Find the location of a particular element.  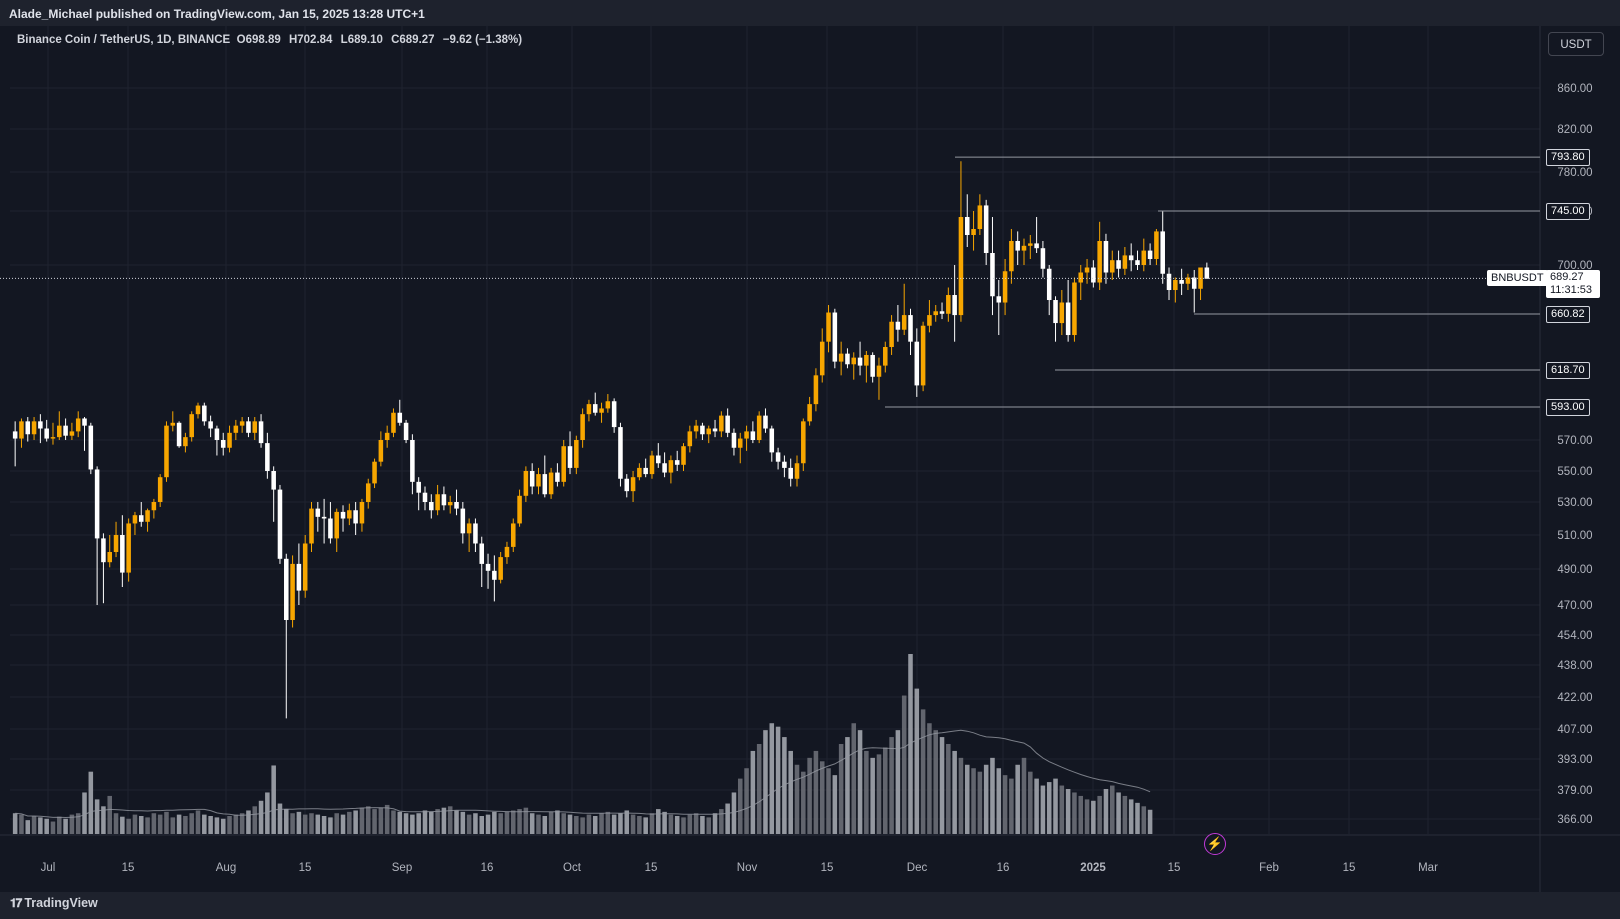

level-price-label: 618.70 is located at coordinates (1568, 370).